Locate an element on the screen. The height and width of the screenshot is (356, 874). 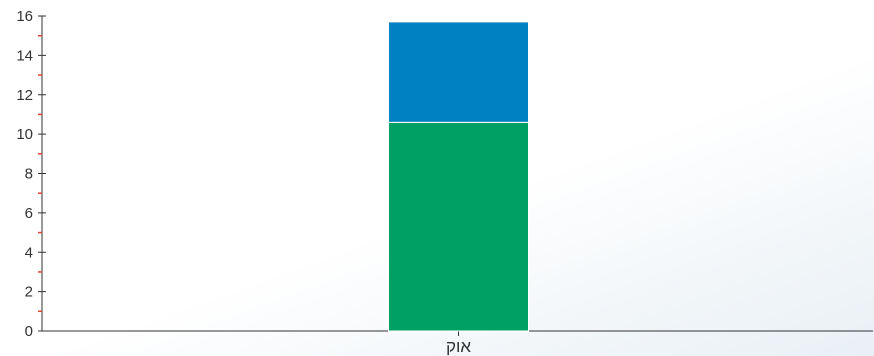
y-tick-label: 14 is located at coordinates (24, 55).